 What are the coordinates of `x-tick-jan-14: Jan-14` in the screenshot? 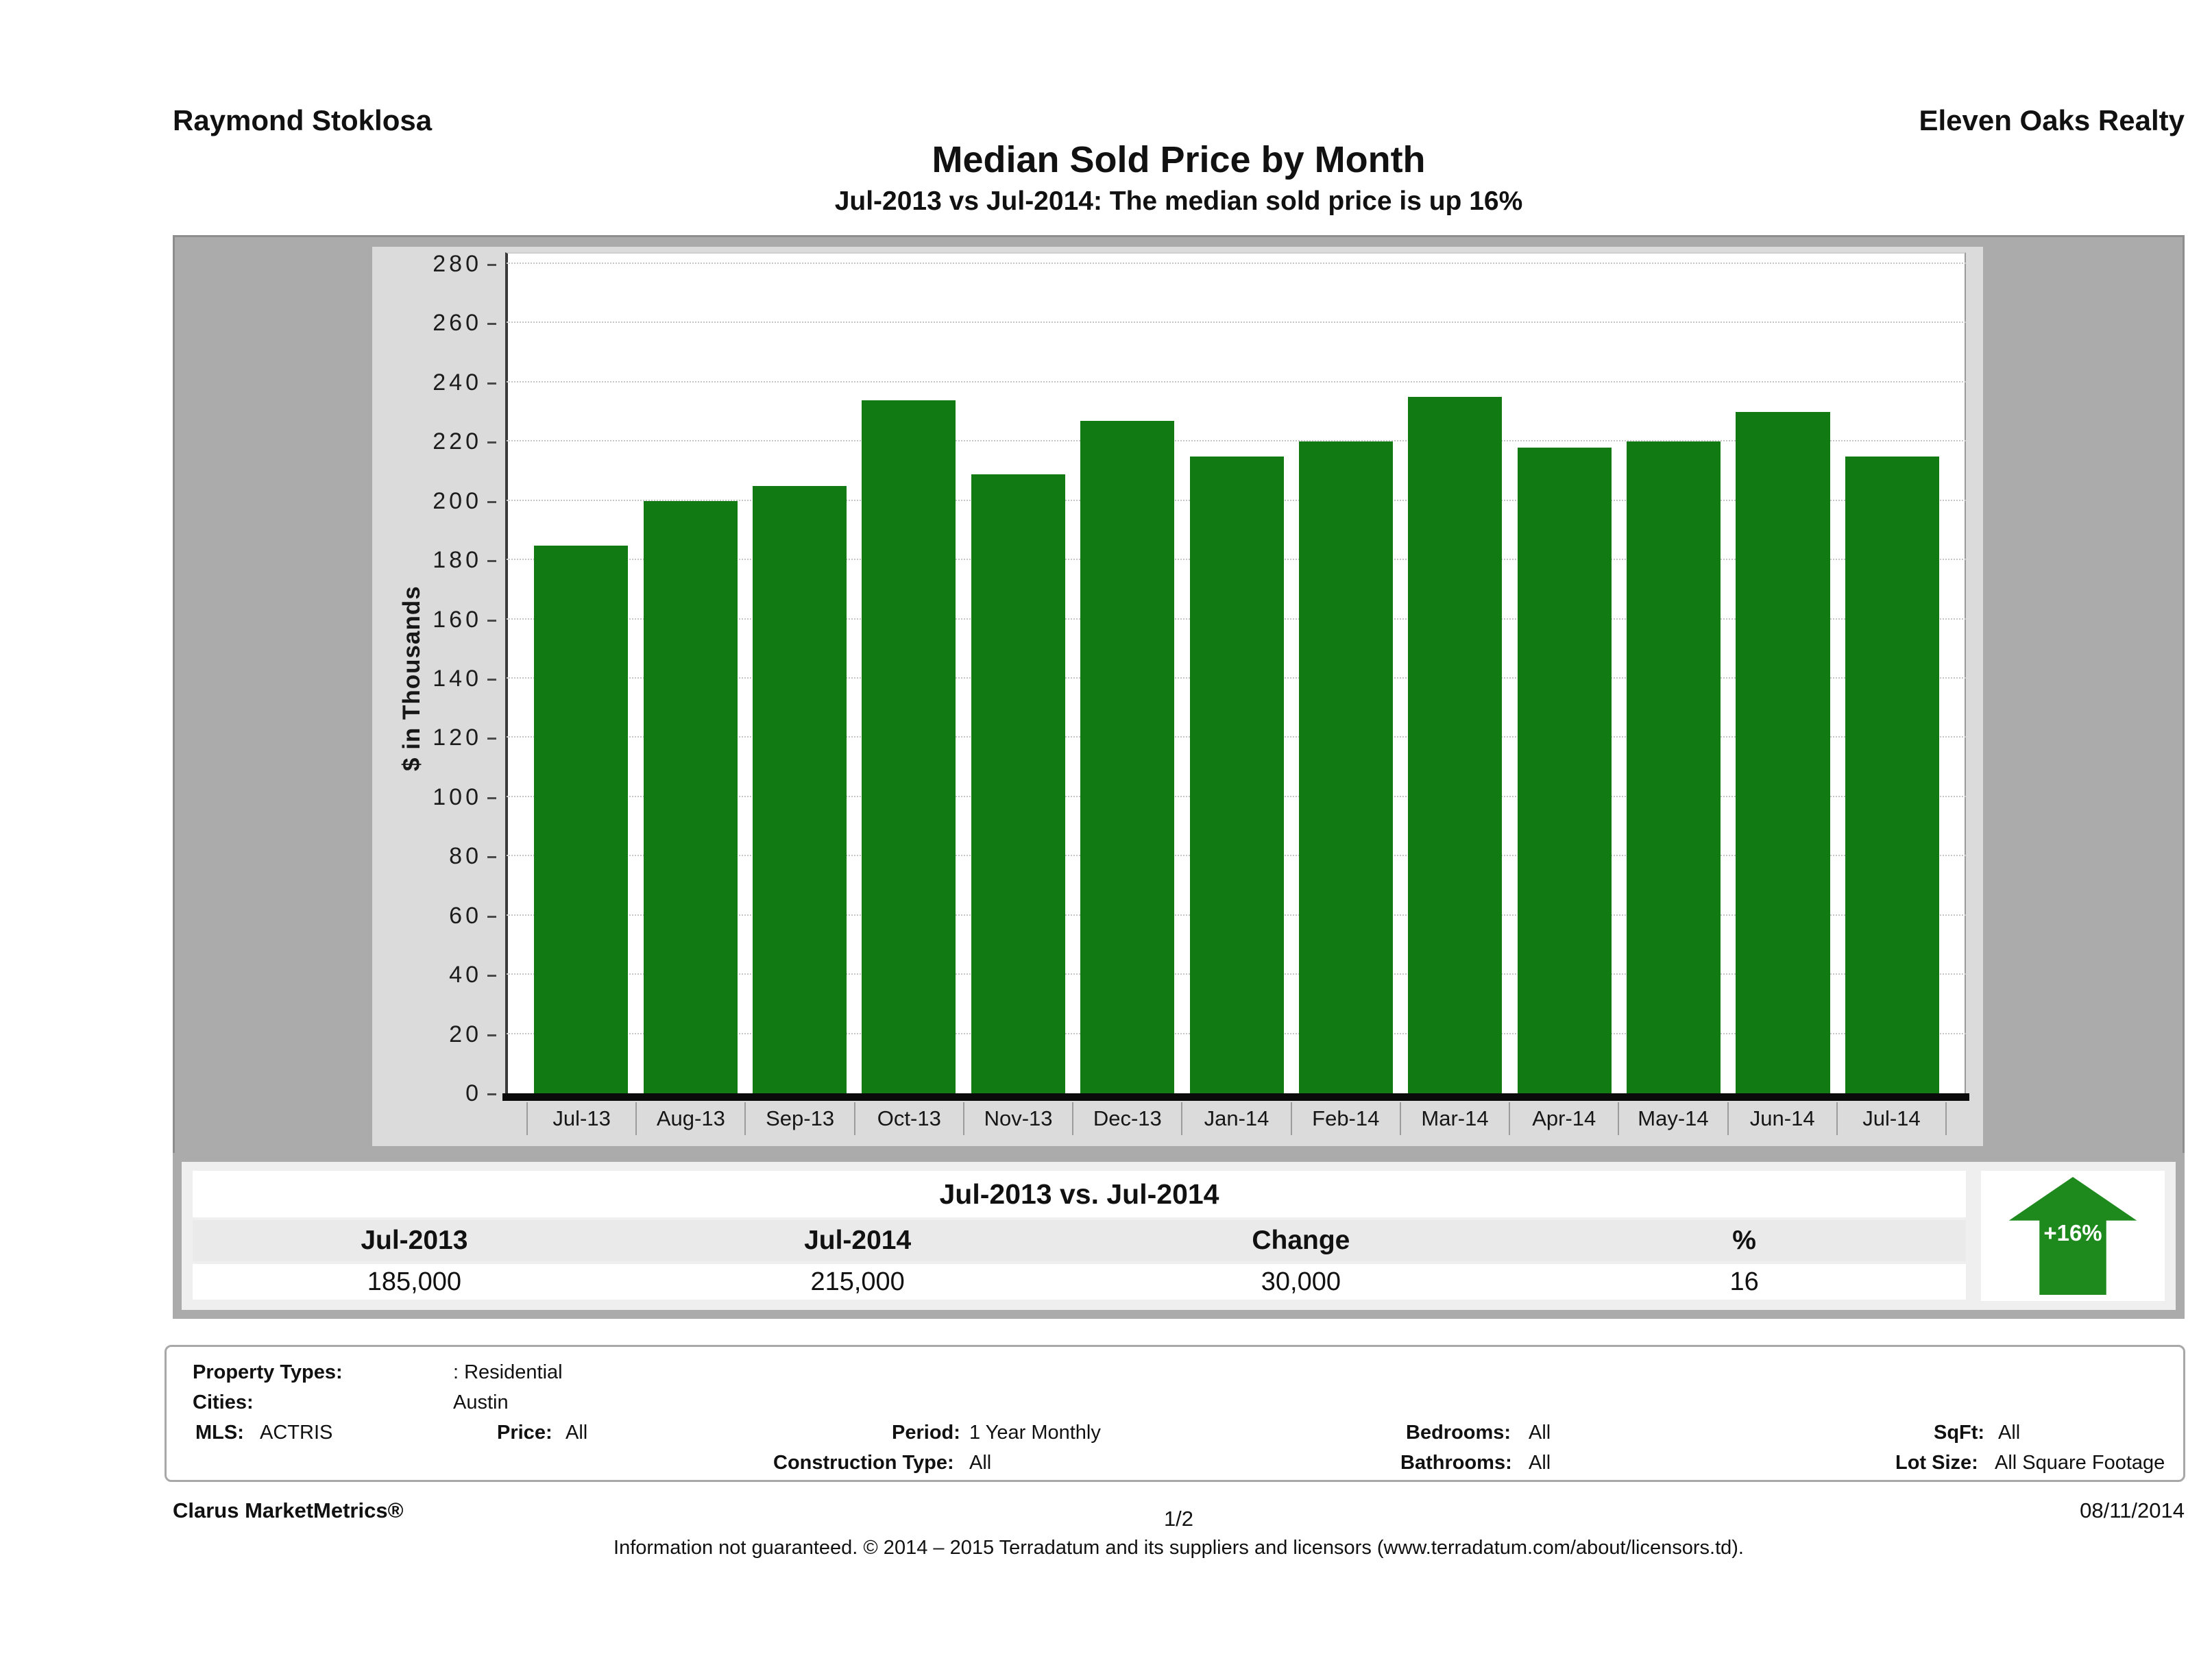 It's located at (1235, 1118).